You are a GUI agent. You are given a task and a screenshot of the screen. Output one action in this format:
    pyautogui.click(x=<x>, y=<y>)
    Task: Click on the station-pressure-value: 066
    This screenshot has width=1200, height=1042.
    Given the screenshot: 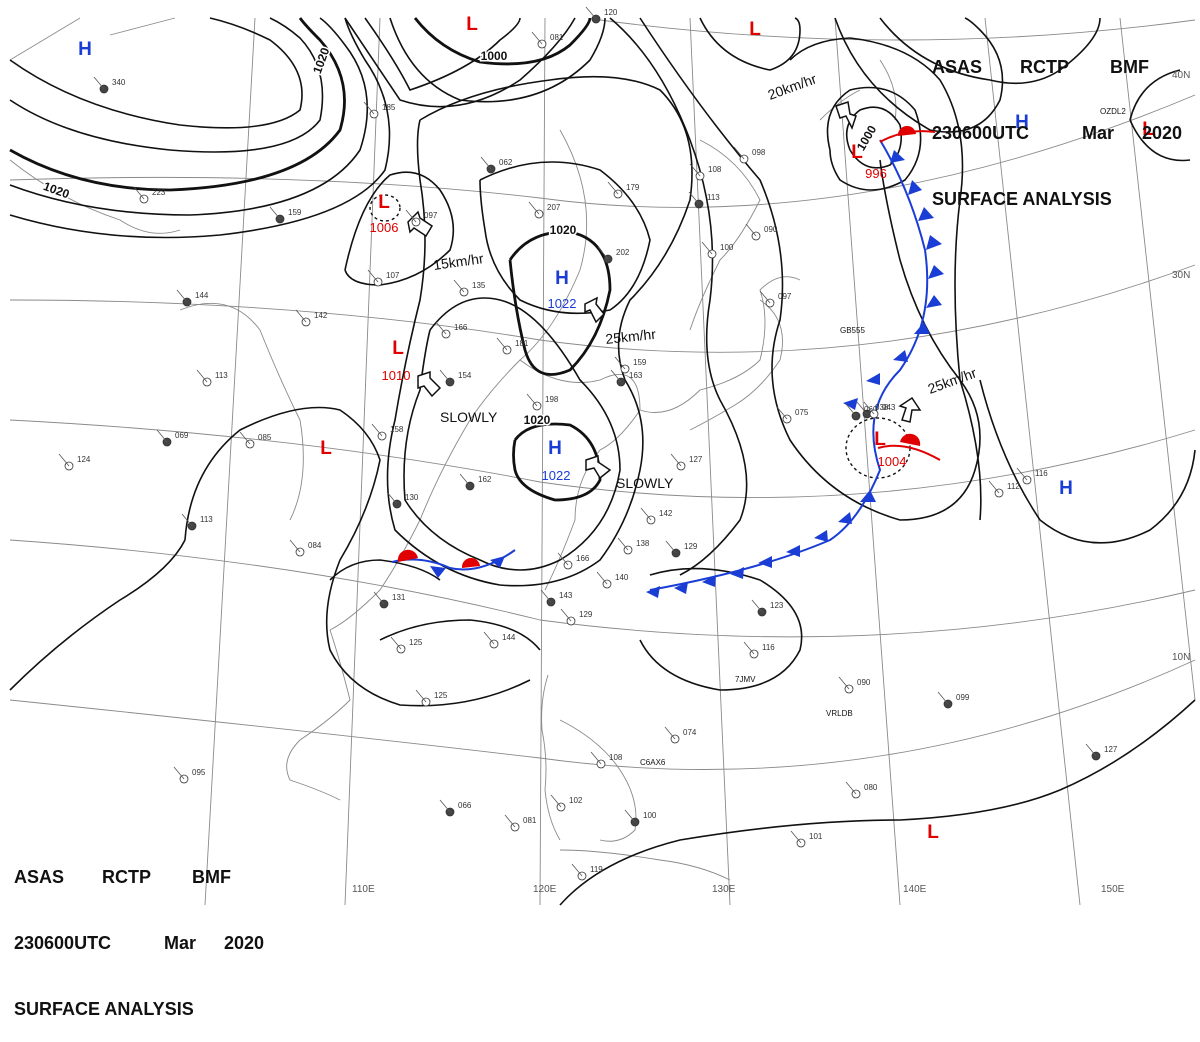 What is the action you would take?
    pyautogui.click(x=465, y=805)
    